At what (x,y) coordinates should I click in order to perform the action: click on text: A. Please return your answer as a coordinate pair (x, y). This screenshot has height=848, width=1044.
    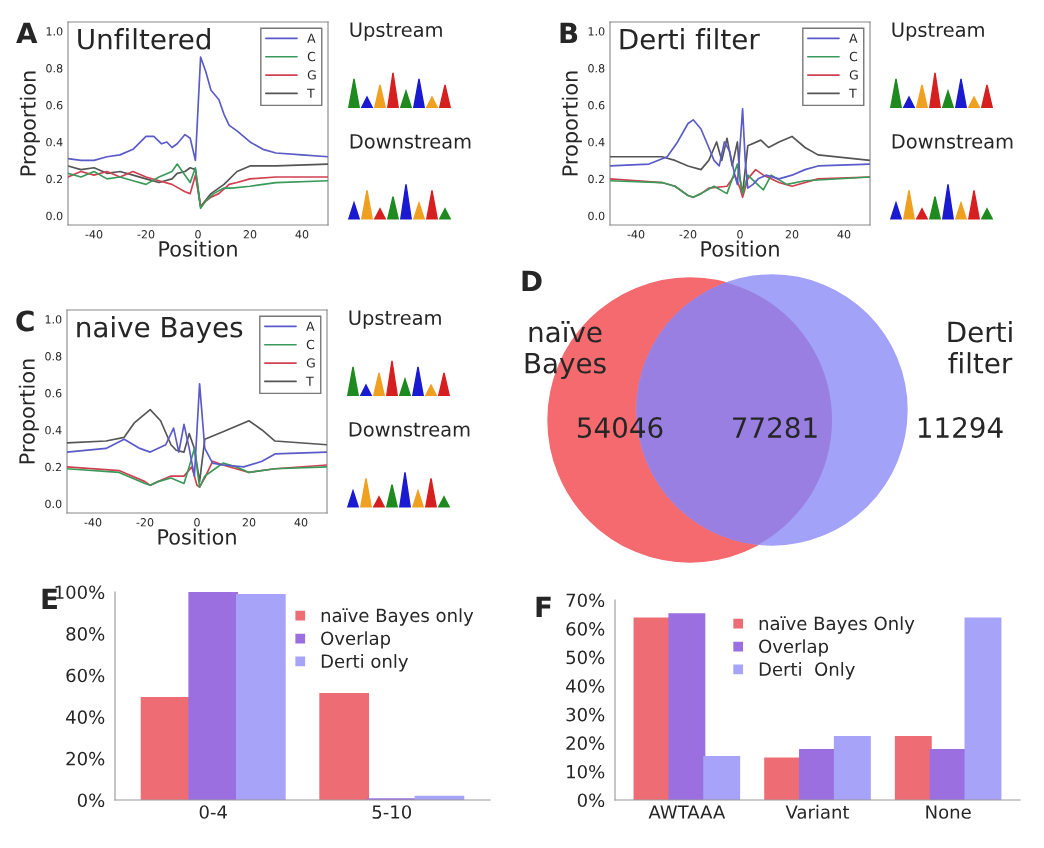
    Looking at the image, I should click on (27, 33).